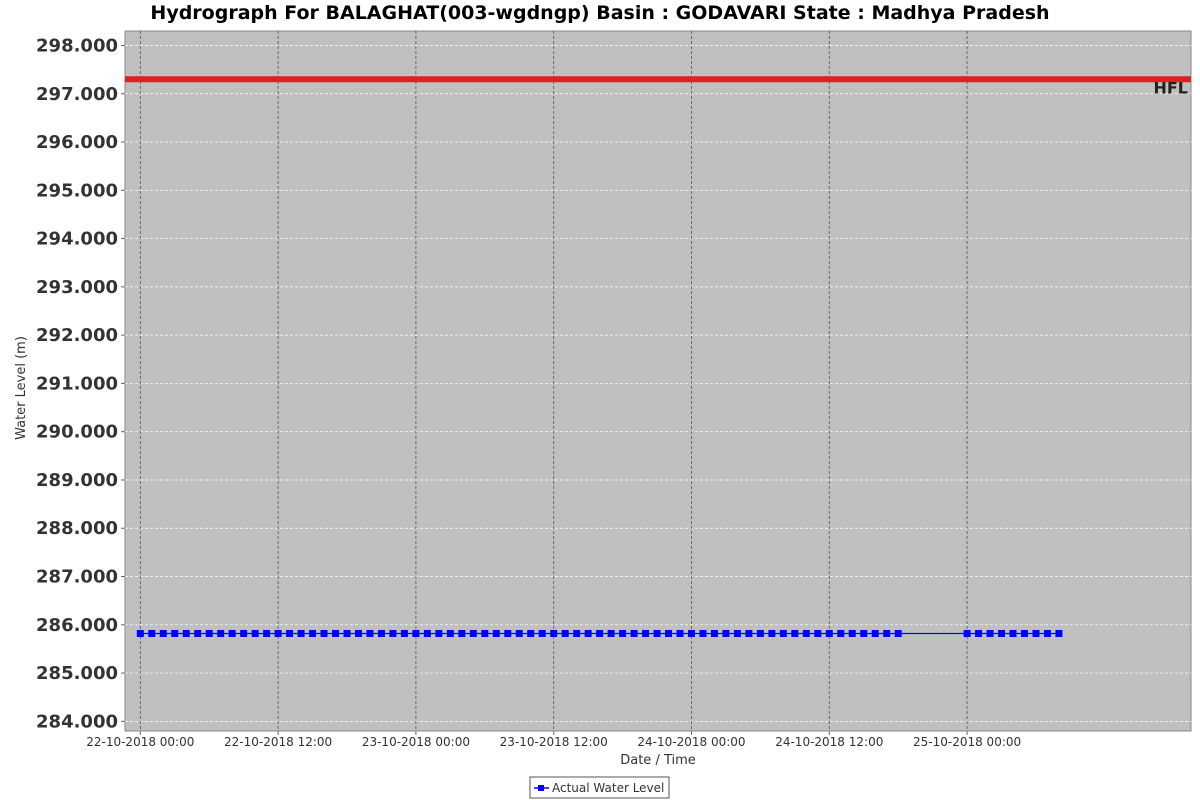 The width and height of the screenshot is (1200, 800). I want to click on x-tick-label: 22-10-2018 12:00, so click(278, 742).